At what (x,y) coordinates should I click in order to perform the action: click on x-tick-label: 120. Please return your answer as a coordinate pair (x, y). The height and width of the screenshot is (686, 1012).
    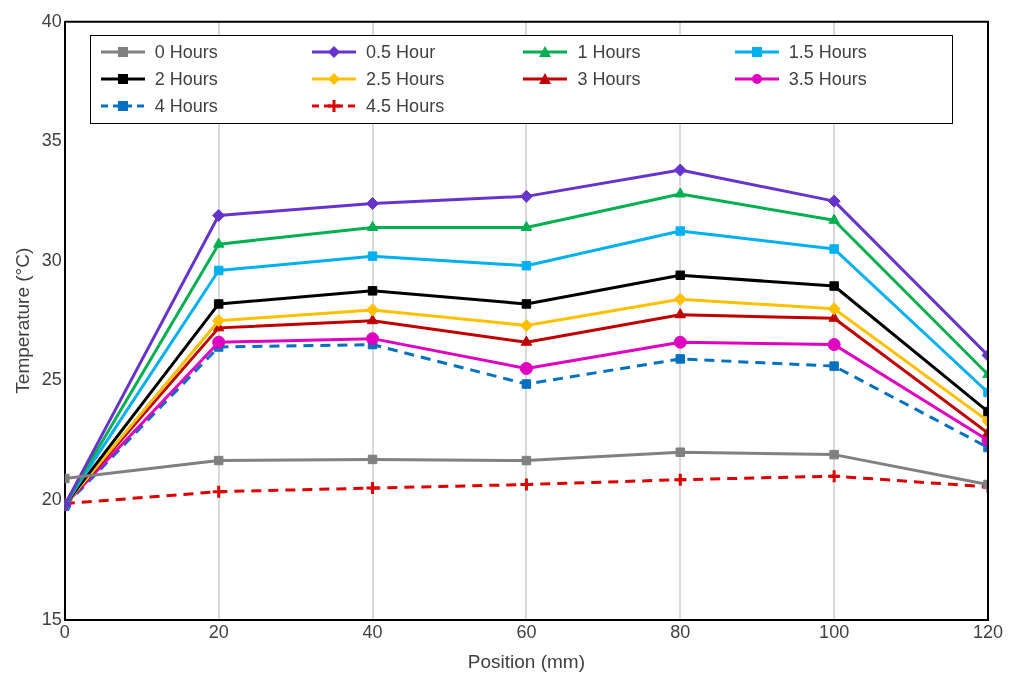
    Looking at the image, I should click on (988, 632).